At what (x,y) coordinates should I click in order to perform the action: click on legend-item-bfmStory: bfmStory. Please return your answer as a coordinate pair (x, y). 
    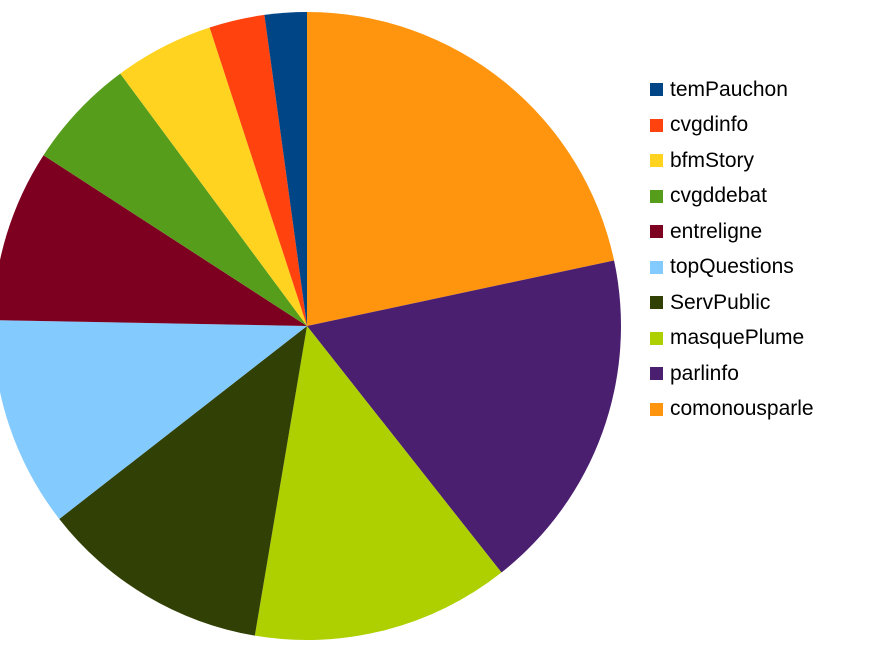
    Looking at the image, I should click on (757, 161).